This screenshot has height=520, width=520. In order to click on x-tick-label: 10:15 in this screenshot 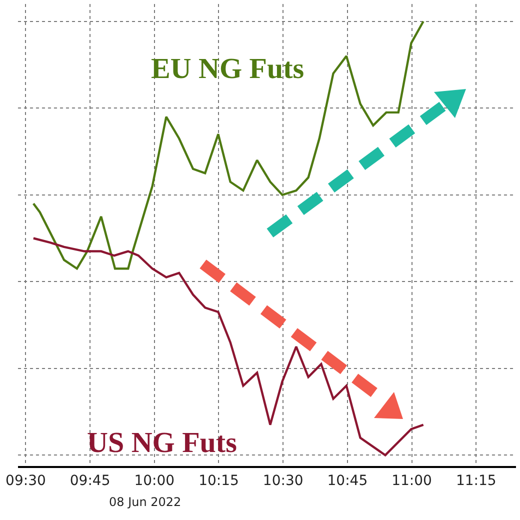, I will do `click(218, 480)`.